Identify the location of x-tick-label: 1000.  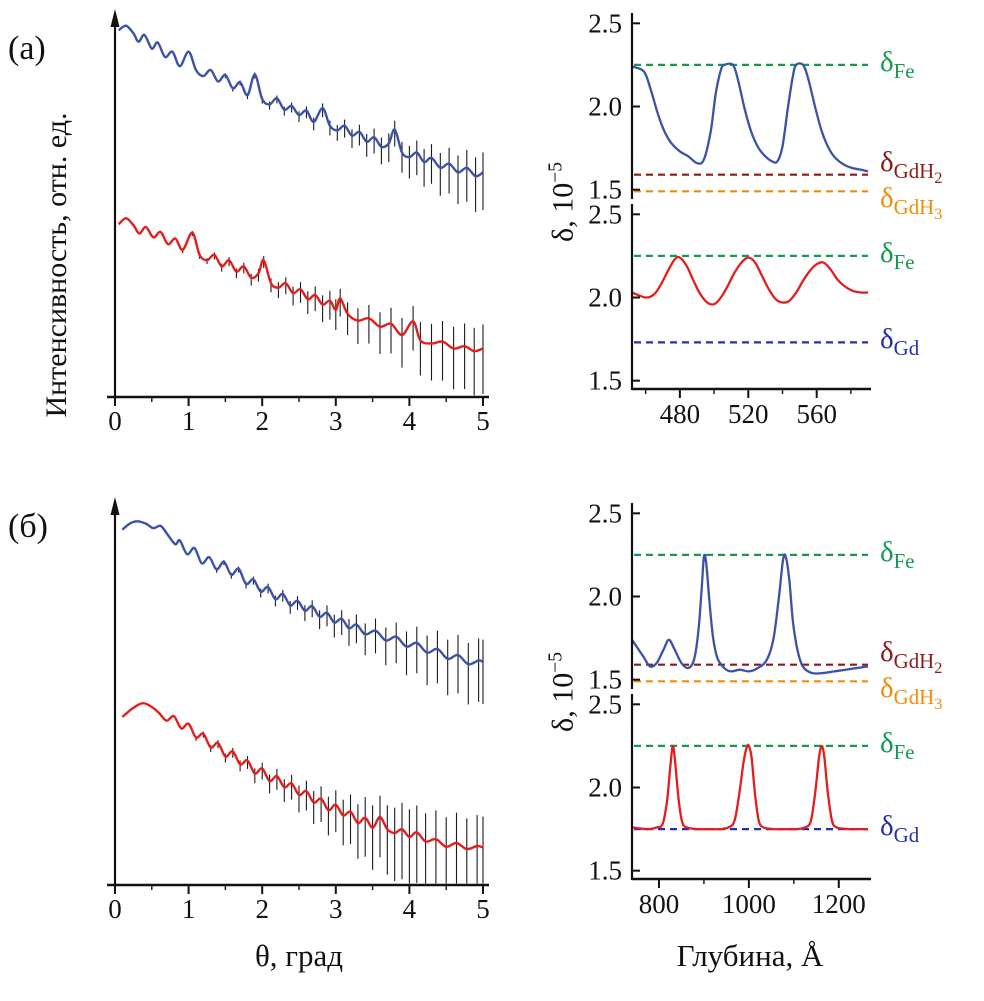
(749, 904).